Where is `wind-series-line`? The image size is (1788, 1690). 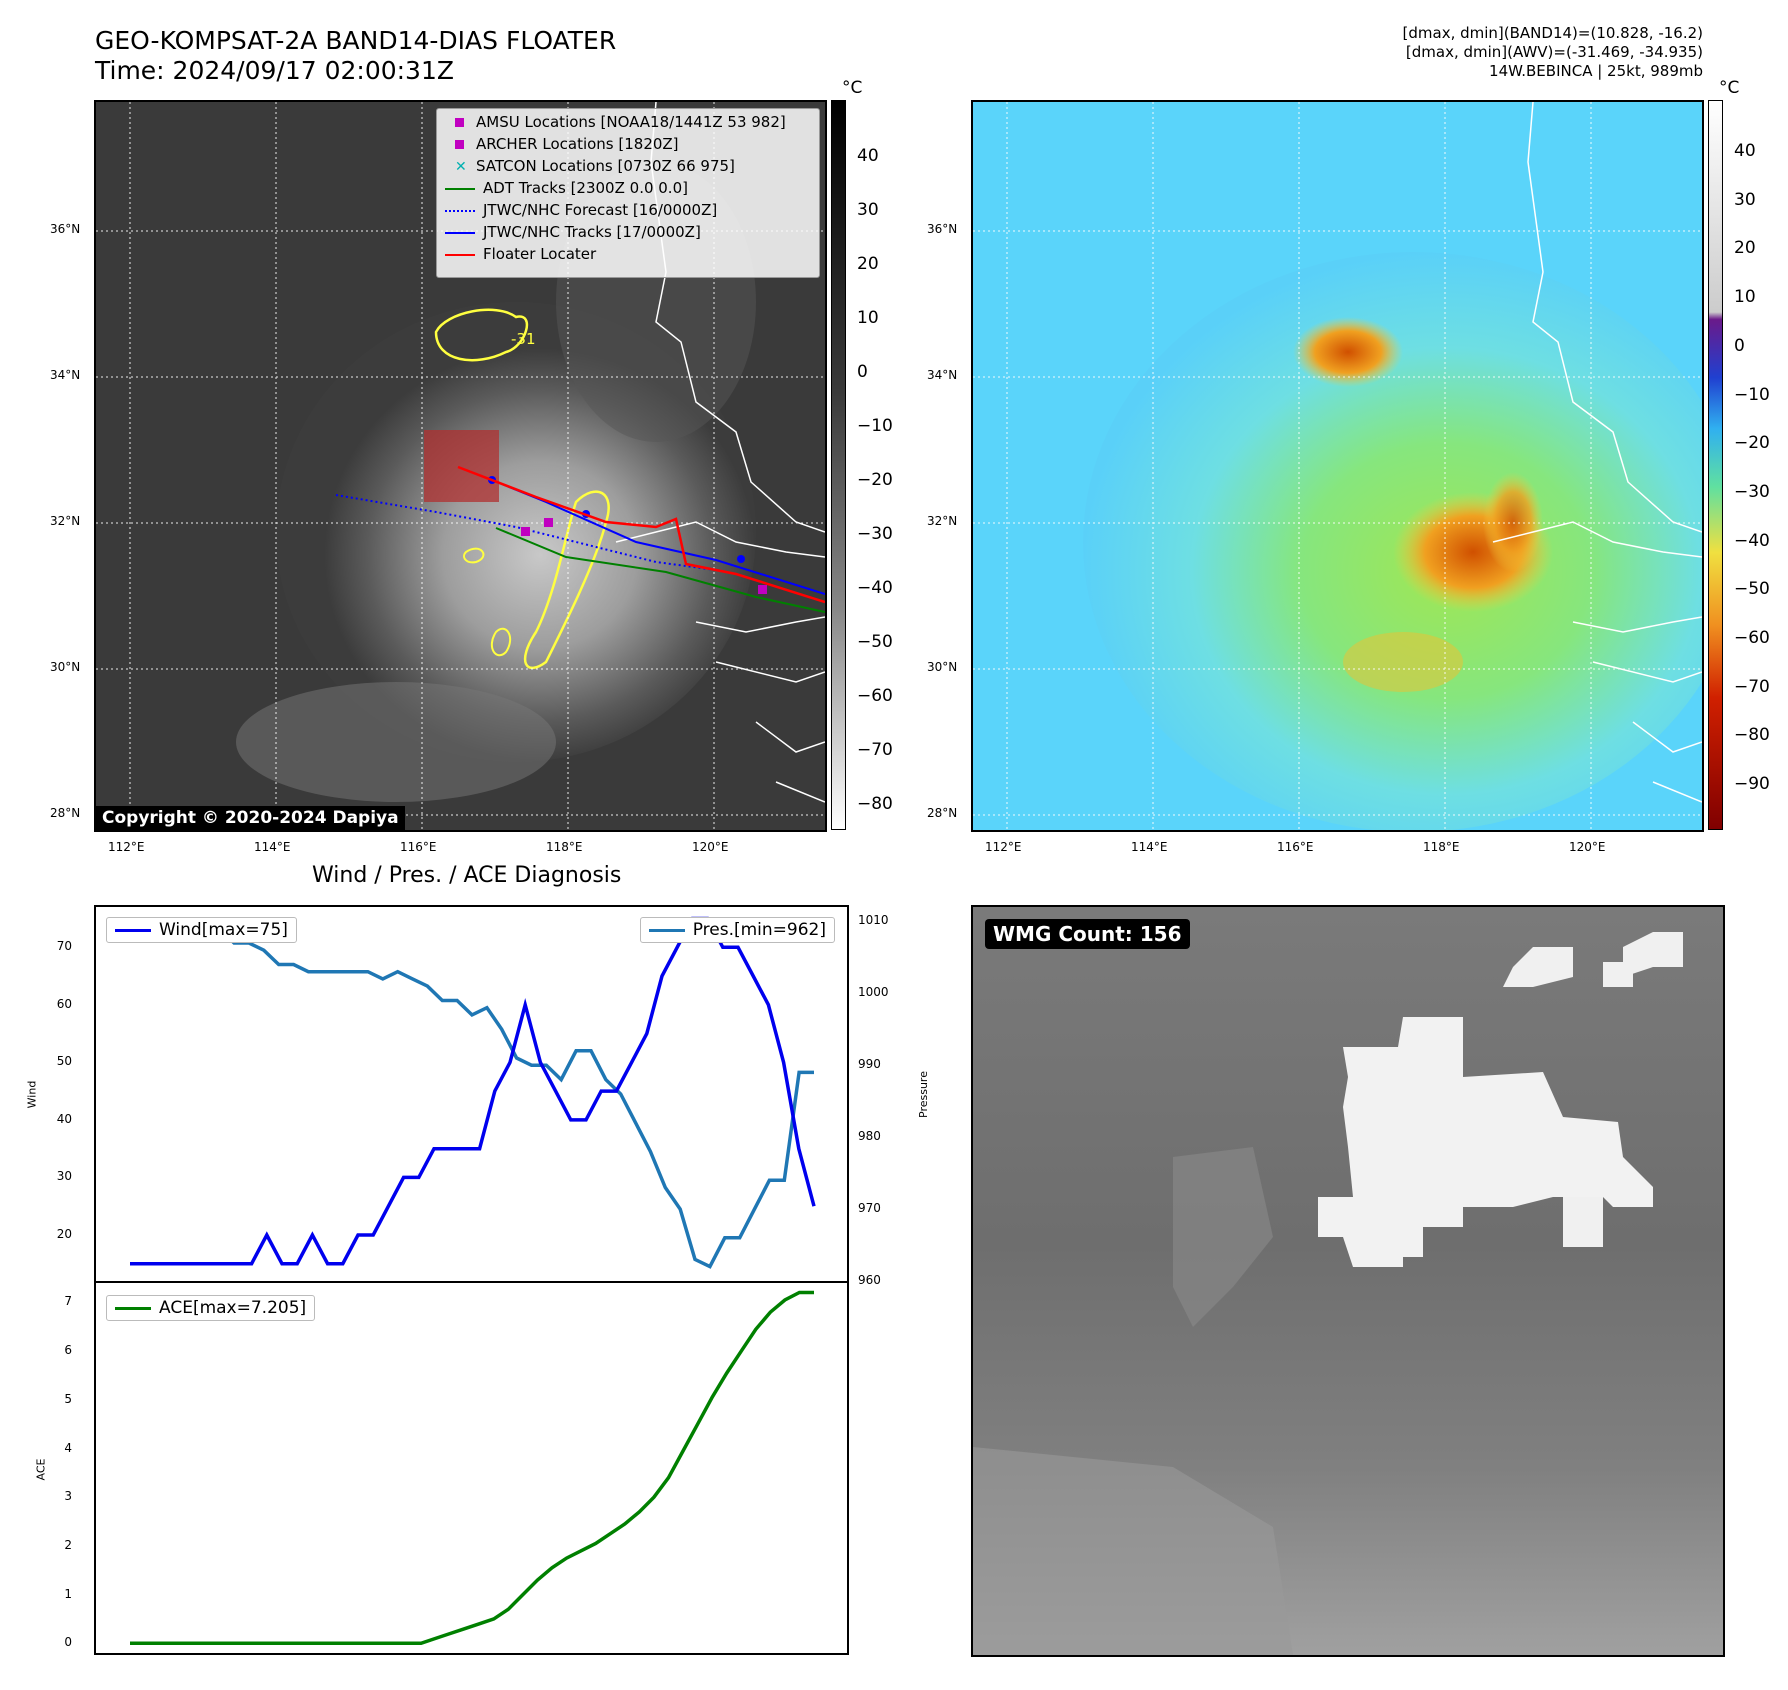
wind-series-line is located at coordinates (473, 1091).